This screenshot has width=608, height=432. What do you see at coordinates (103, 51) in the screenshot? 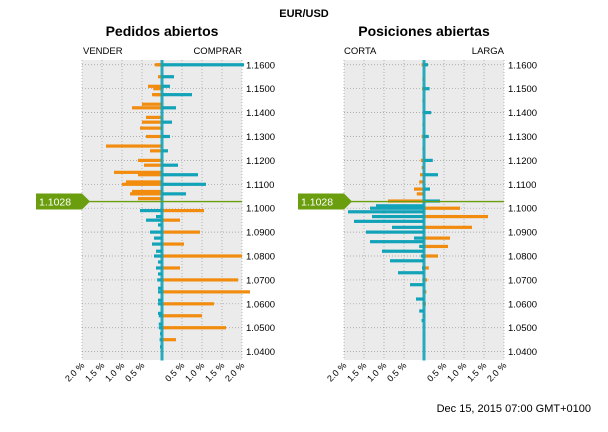
I see `sell-label: VENDER` at bounding box center [103, 51].